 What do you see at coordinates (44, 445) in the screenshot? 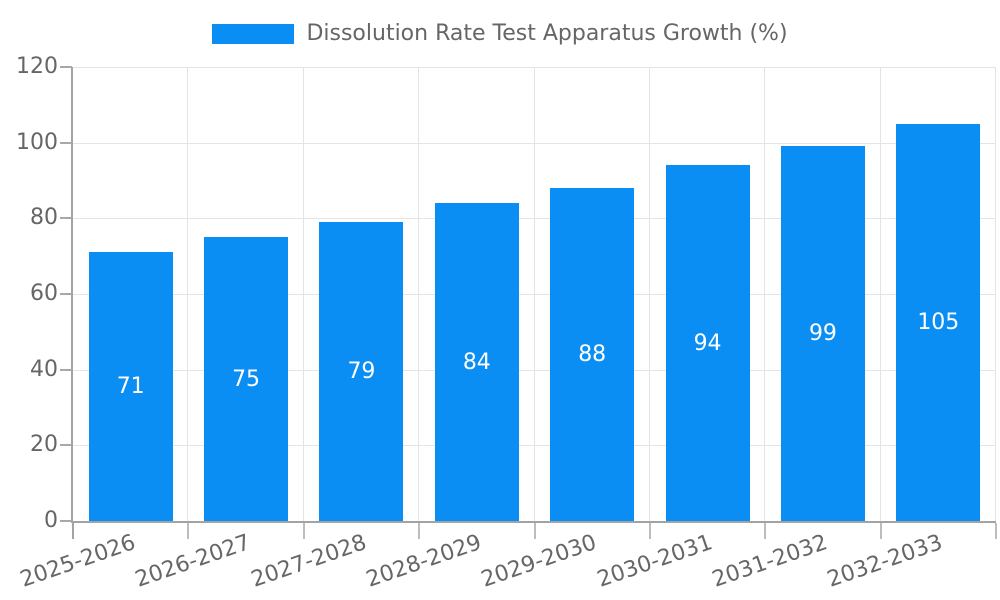
I see `y-tick-label: 20` at bounding box center [44, 445].